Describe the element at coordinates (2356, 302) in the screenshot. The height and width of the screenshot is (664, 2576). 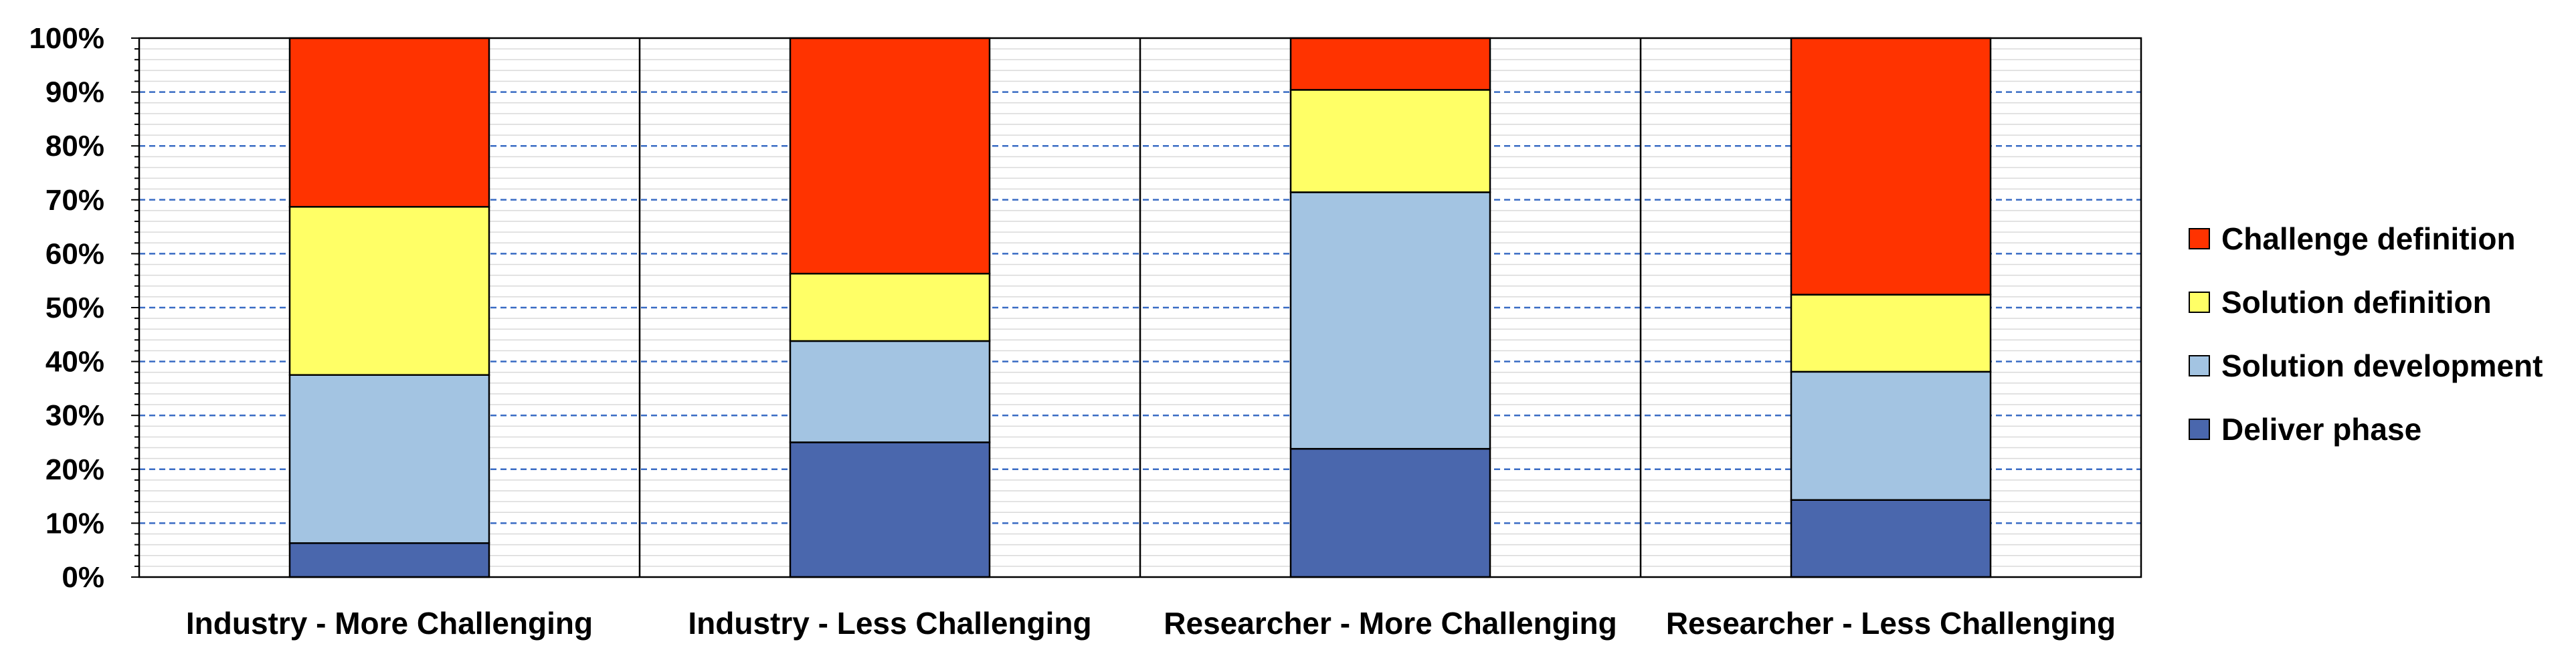
I see `legend-label: Solution definition` at that location.